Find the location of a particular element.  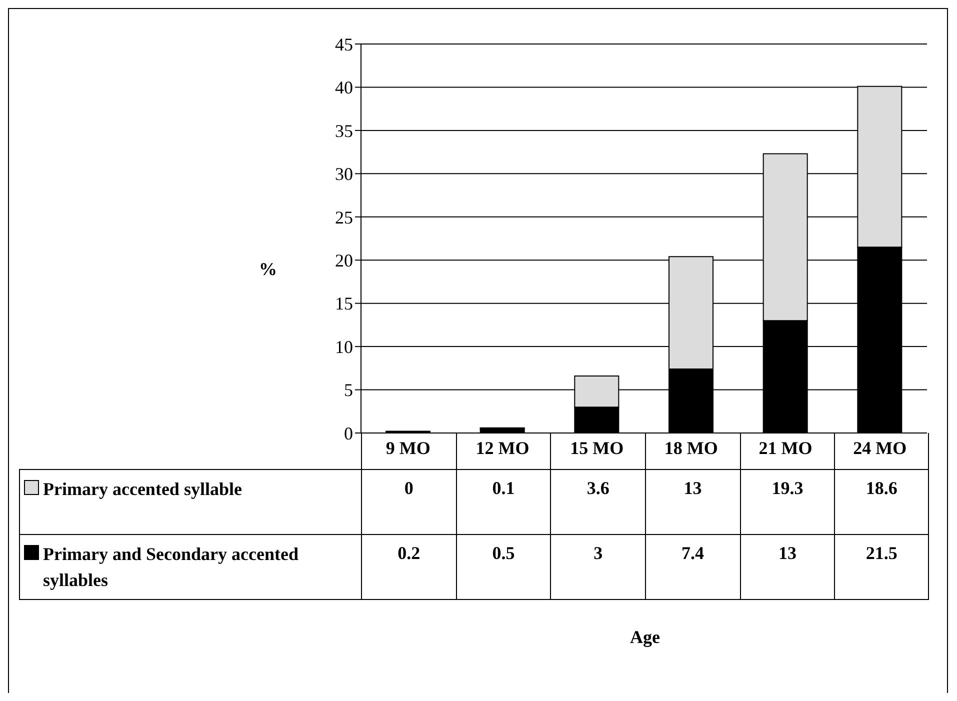

data-label: 0.2 is located at coordinates (408, 567).